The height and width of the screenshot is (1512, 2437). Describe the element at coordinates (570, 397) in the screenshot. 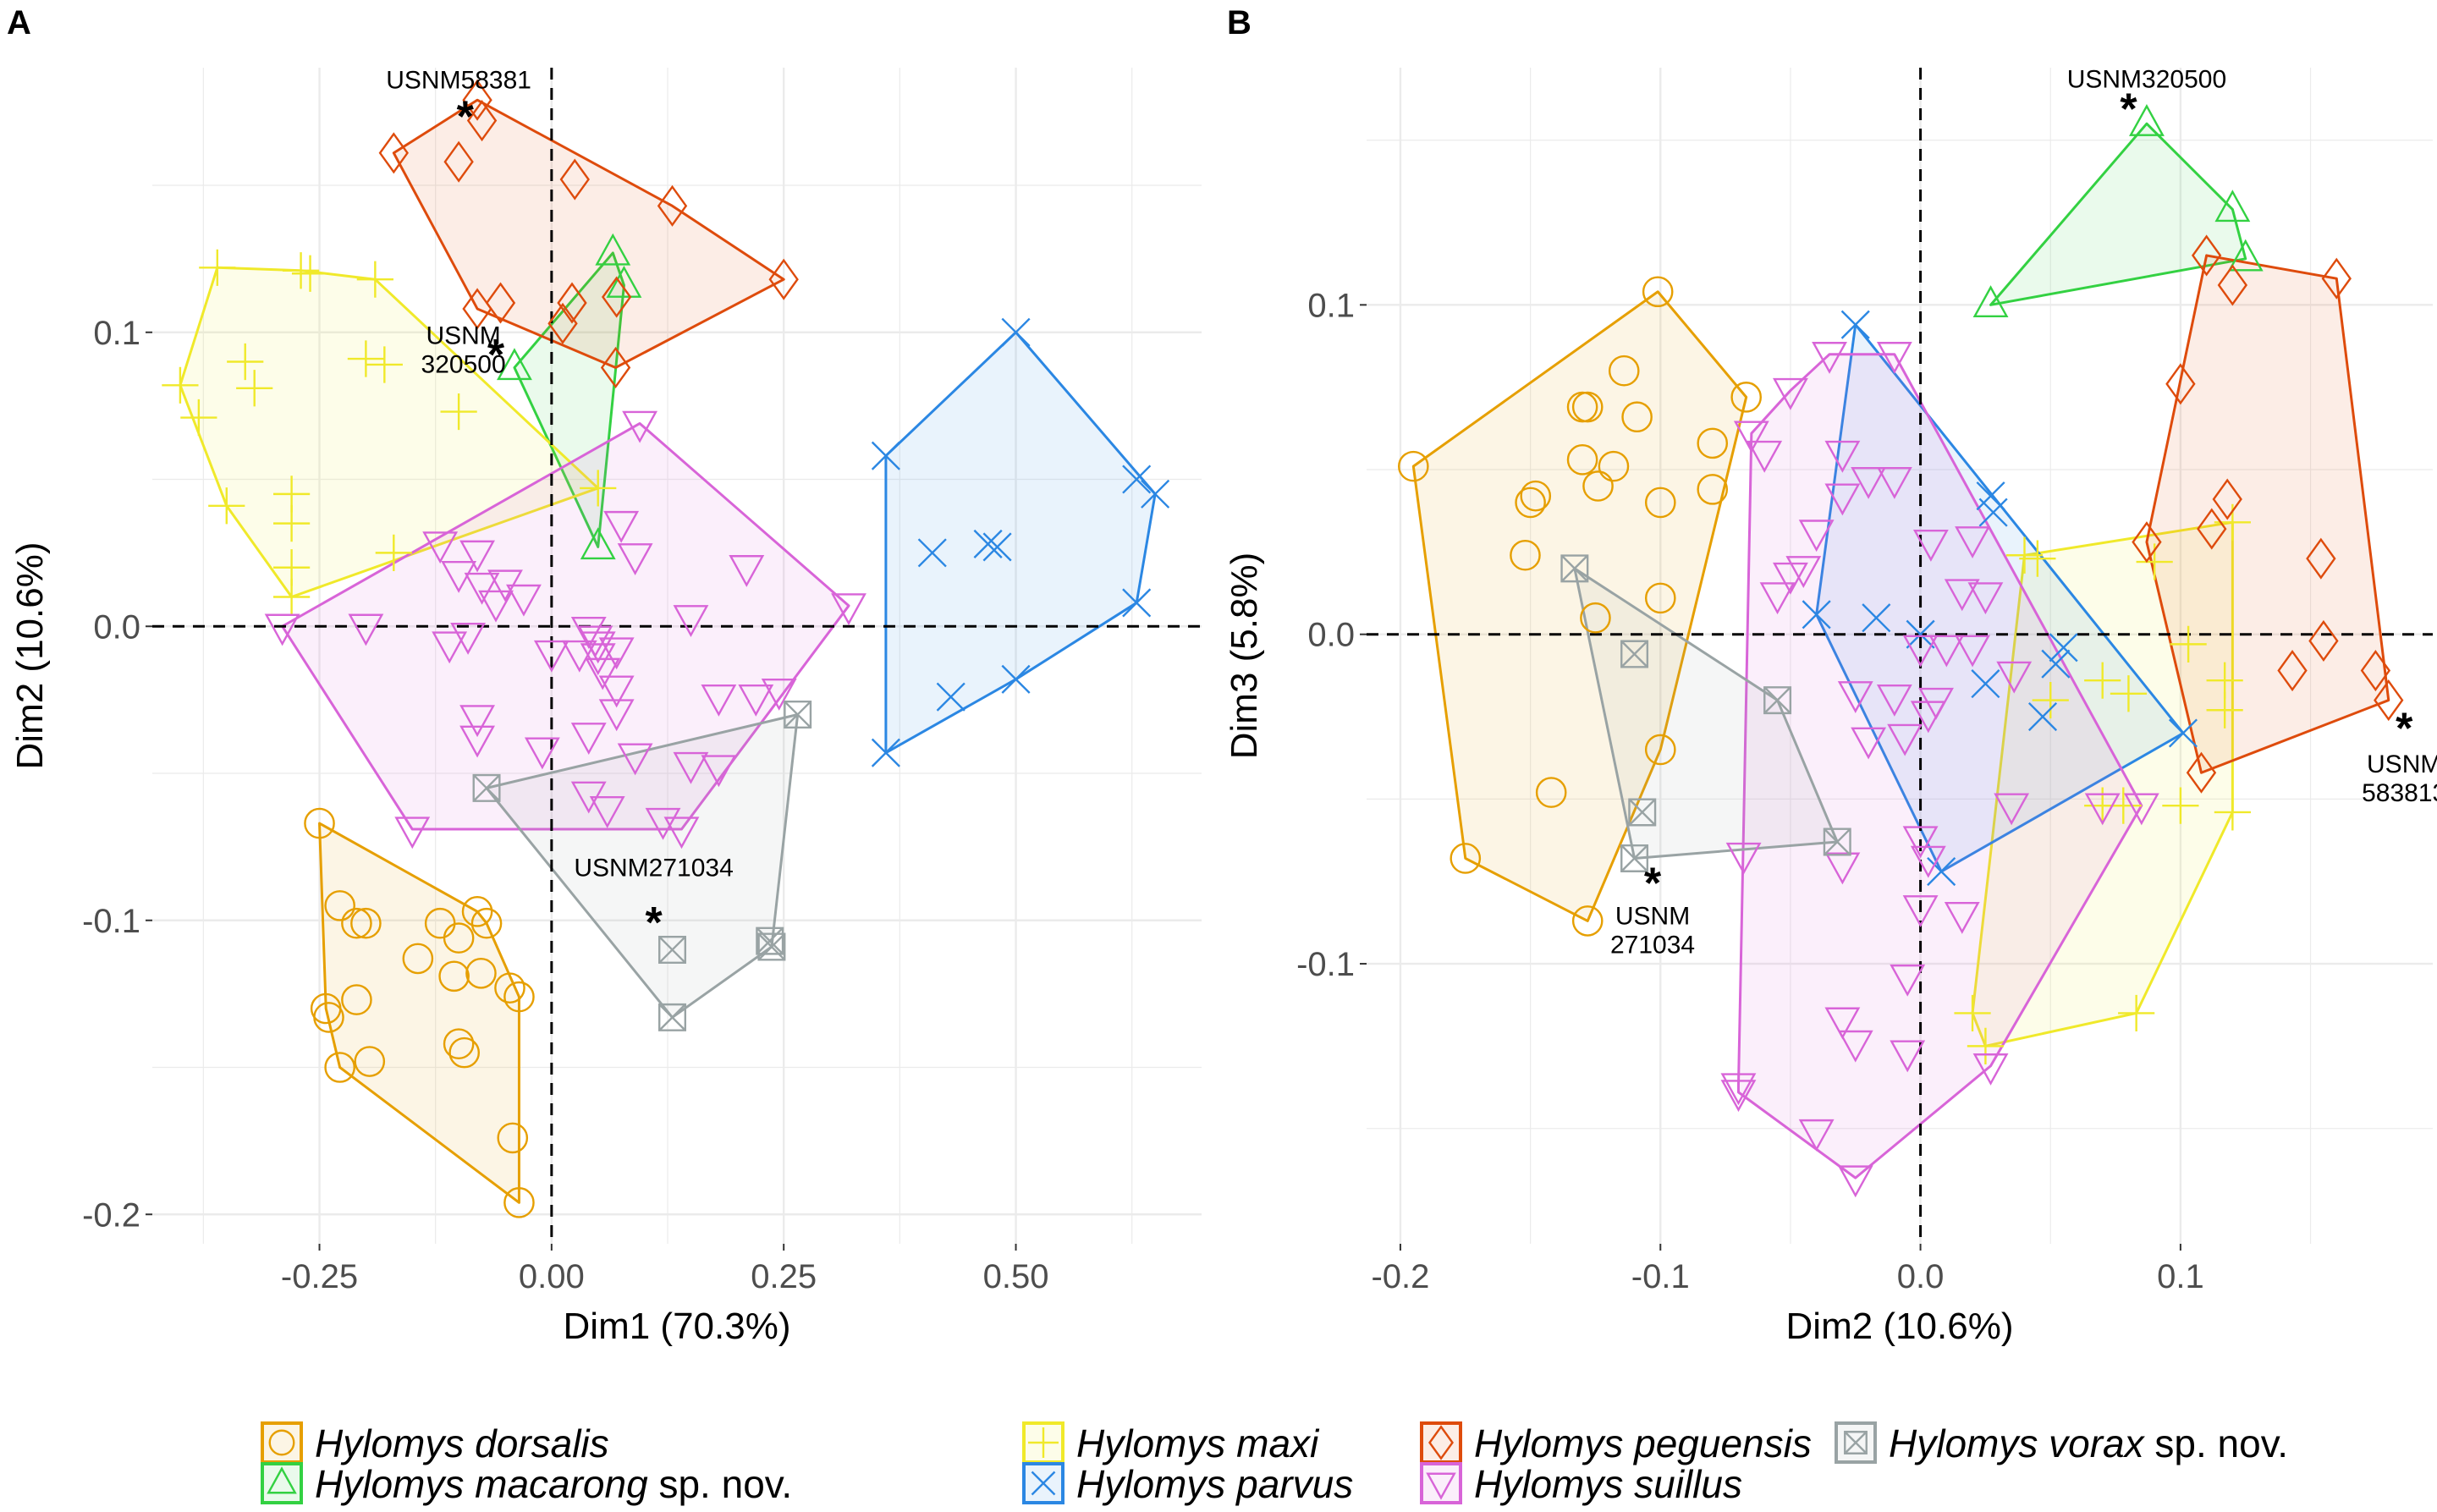

I see `series-macarong` at that location.